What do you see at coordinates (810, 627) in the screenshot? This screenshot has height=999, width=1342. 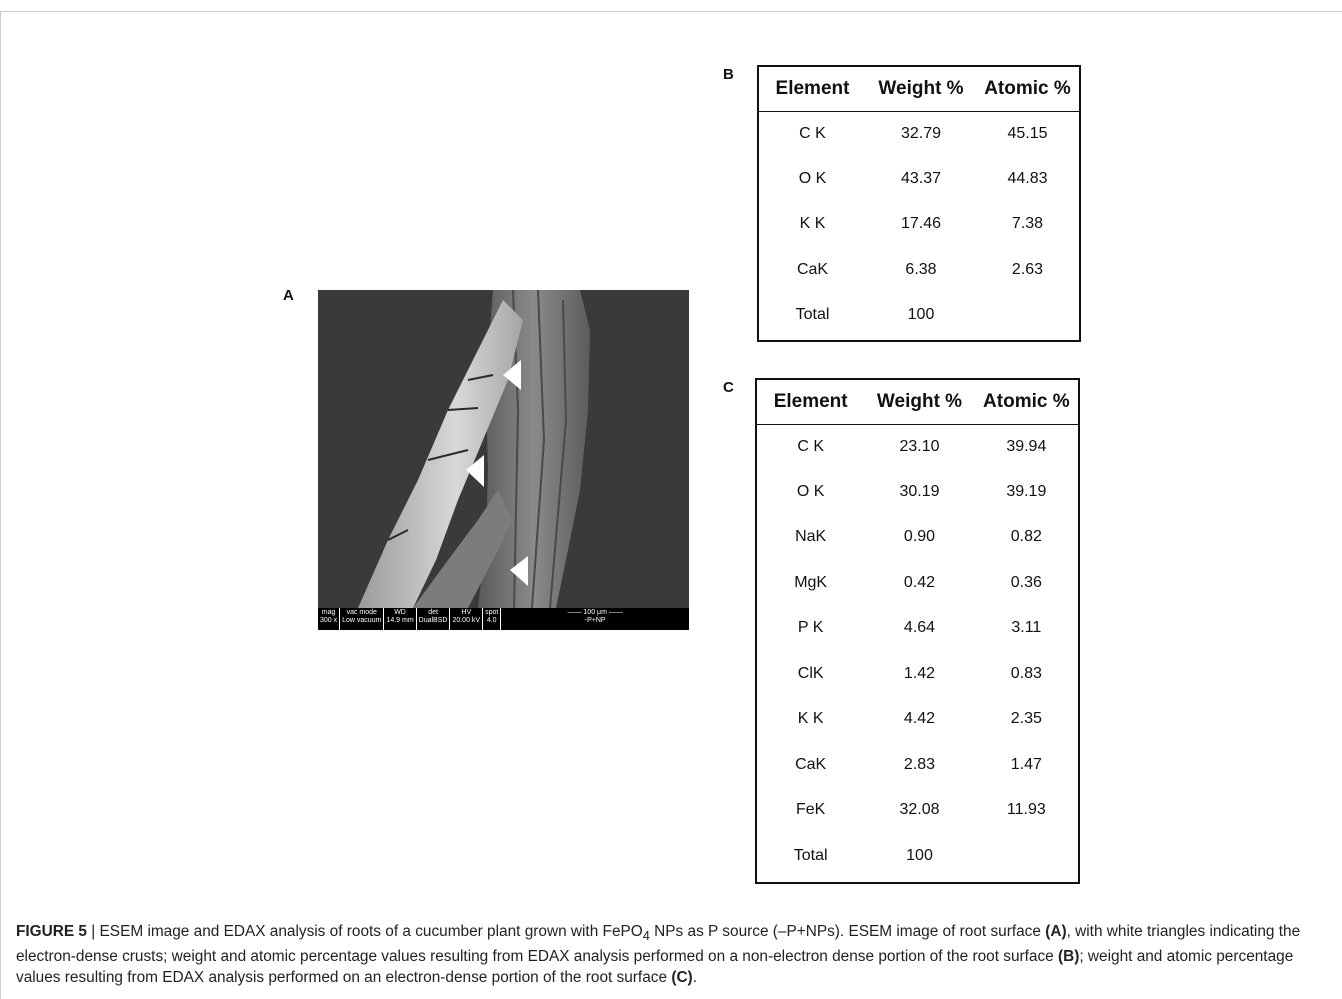 I see `cell: P K` at bounding box center [810, 627].